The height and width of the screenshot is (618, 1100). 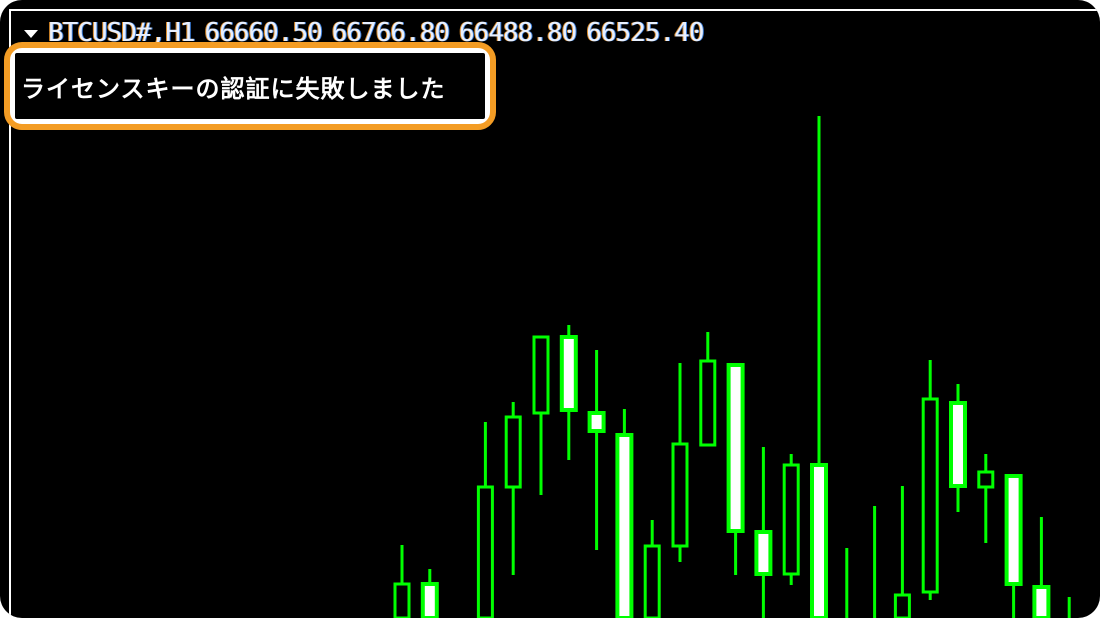 What do you see at coordinates (645, 33) in the screenshot?
I see `close-price: 66525.40` at bounding box center [645, 33].